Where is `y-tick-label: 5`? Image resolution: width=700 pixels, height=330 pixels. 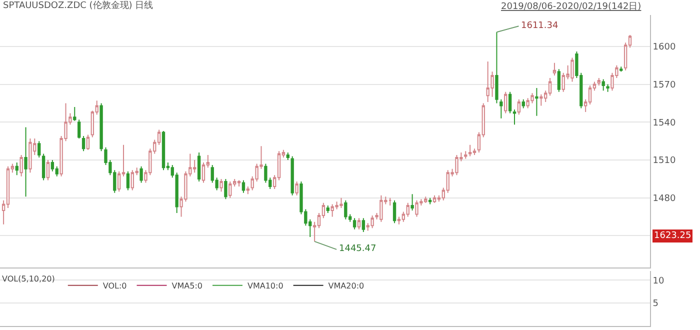
y-tick-label: 5 is located at coordinates (655, 304).